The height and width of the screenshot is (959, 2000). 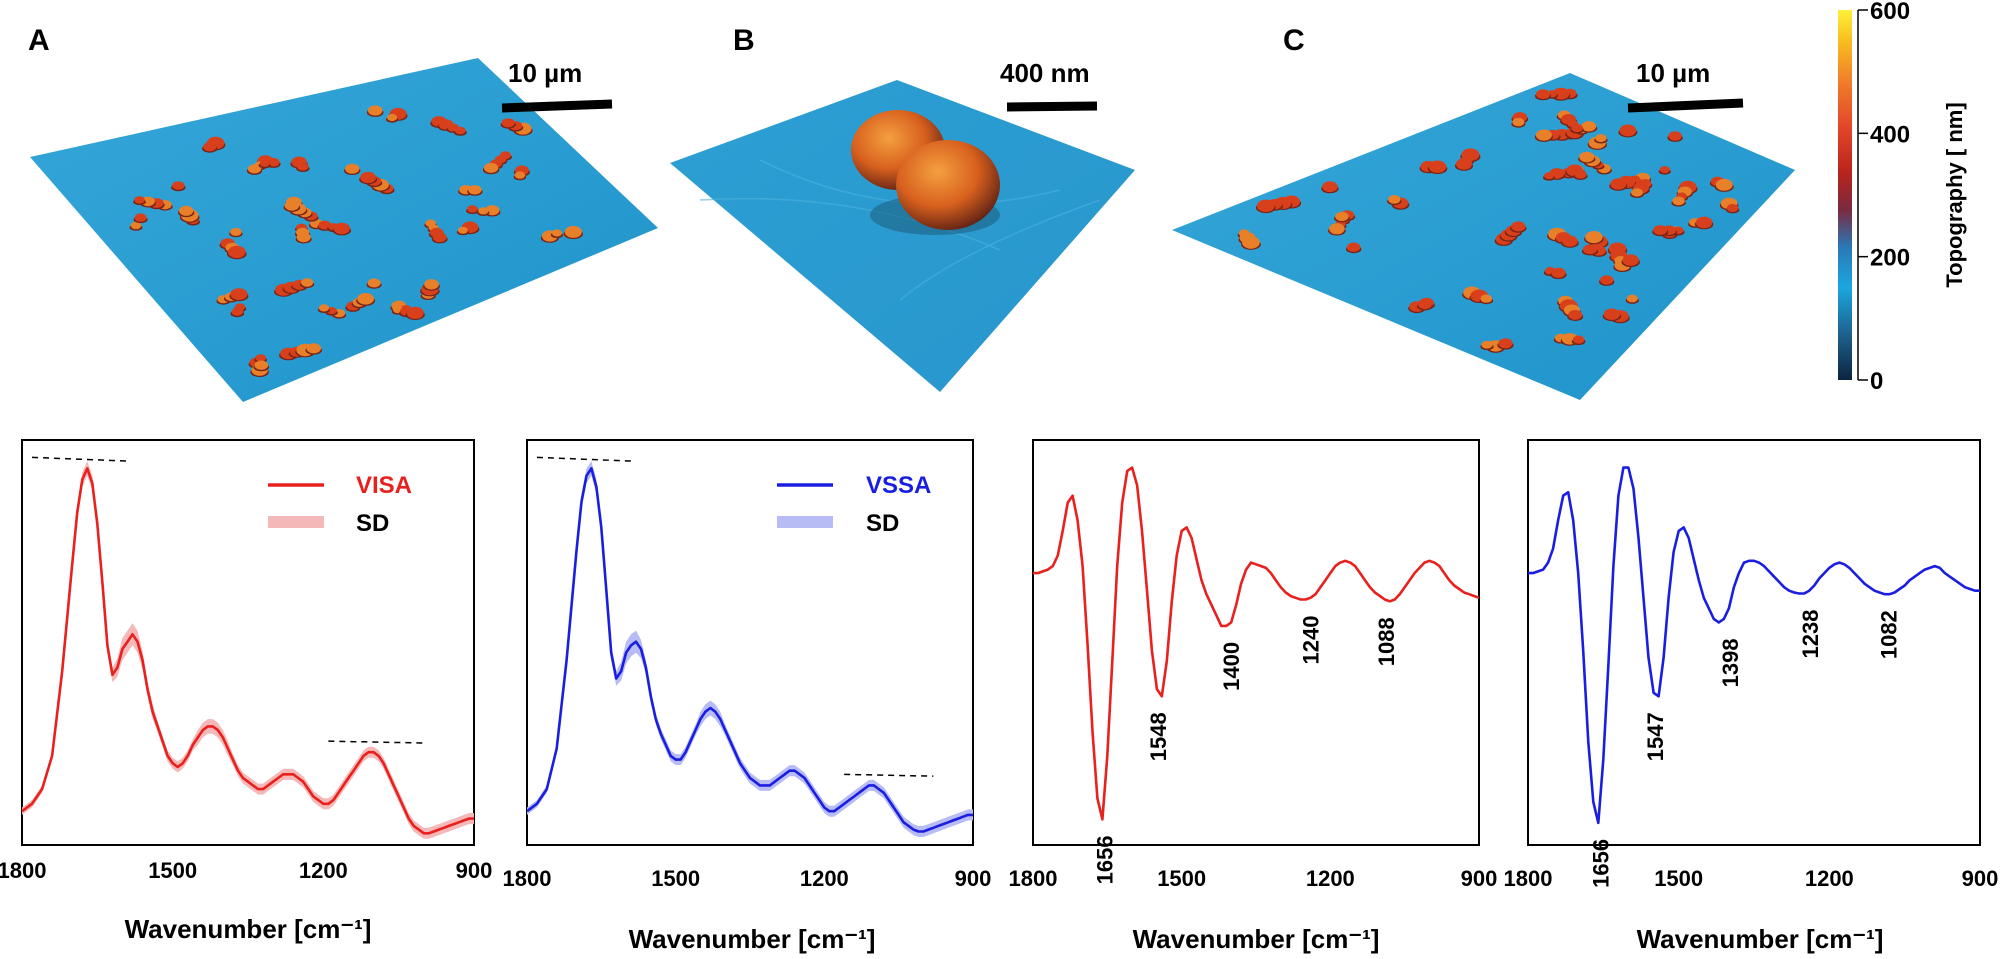 What do you see at coordinates (1685, 105) in the screenshot?
I see `panel-c-scalebar` at bounding box center [1685, 105].